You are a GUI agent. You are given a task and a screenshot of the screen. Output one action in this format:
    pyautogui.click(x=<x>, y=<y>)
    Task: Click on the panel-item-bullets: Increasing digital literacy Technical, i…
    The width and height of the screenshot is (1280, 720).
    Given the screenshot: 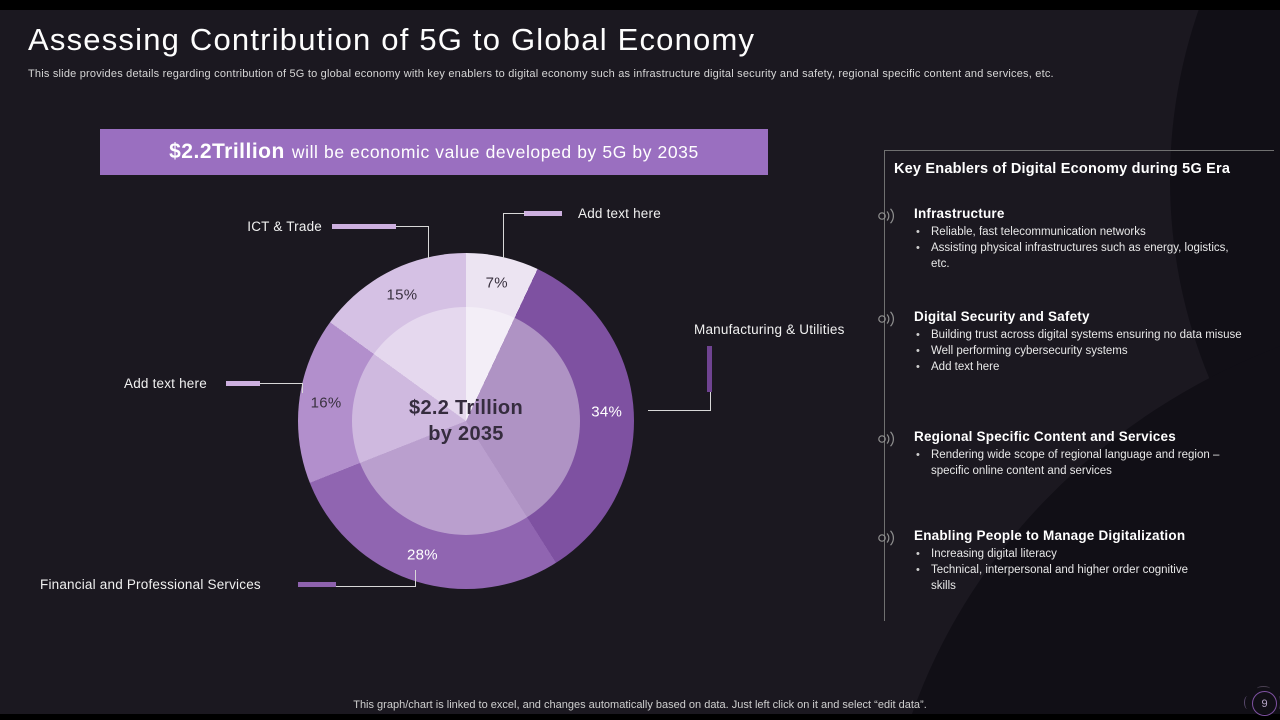 What is the action you would take?
    pyautogui.click(x=1060, y=570)
    